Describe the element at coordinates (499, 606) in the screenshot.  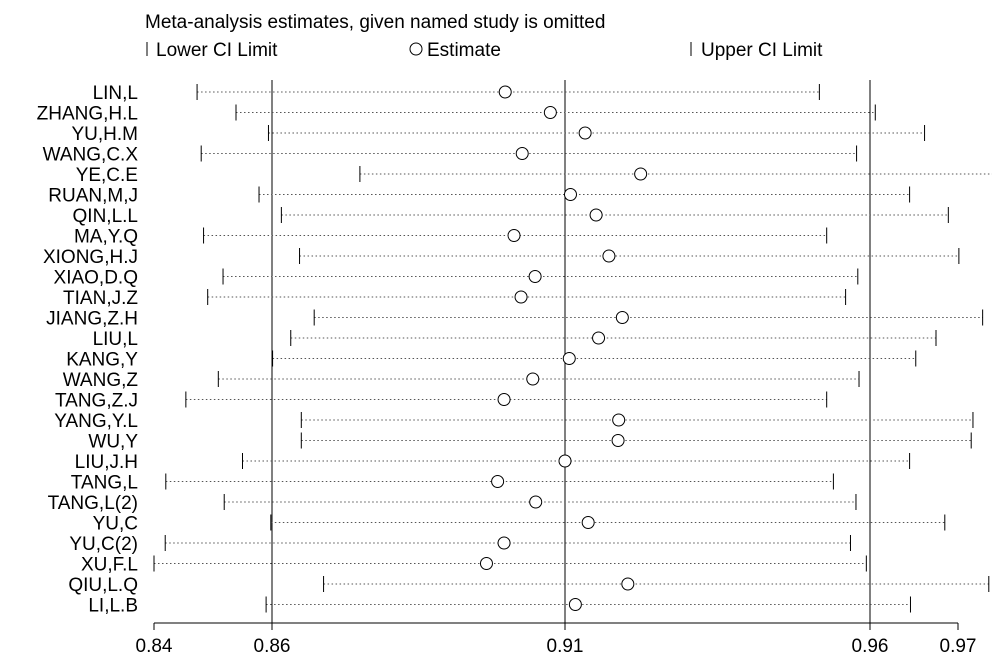
I see `study-row: LI,L.B` at that location.